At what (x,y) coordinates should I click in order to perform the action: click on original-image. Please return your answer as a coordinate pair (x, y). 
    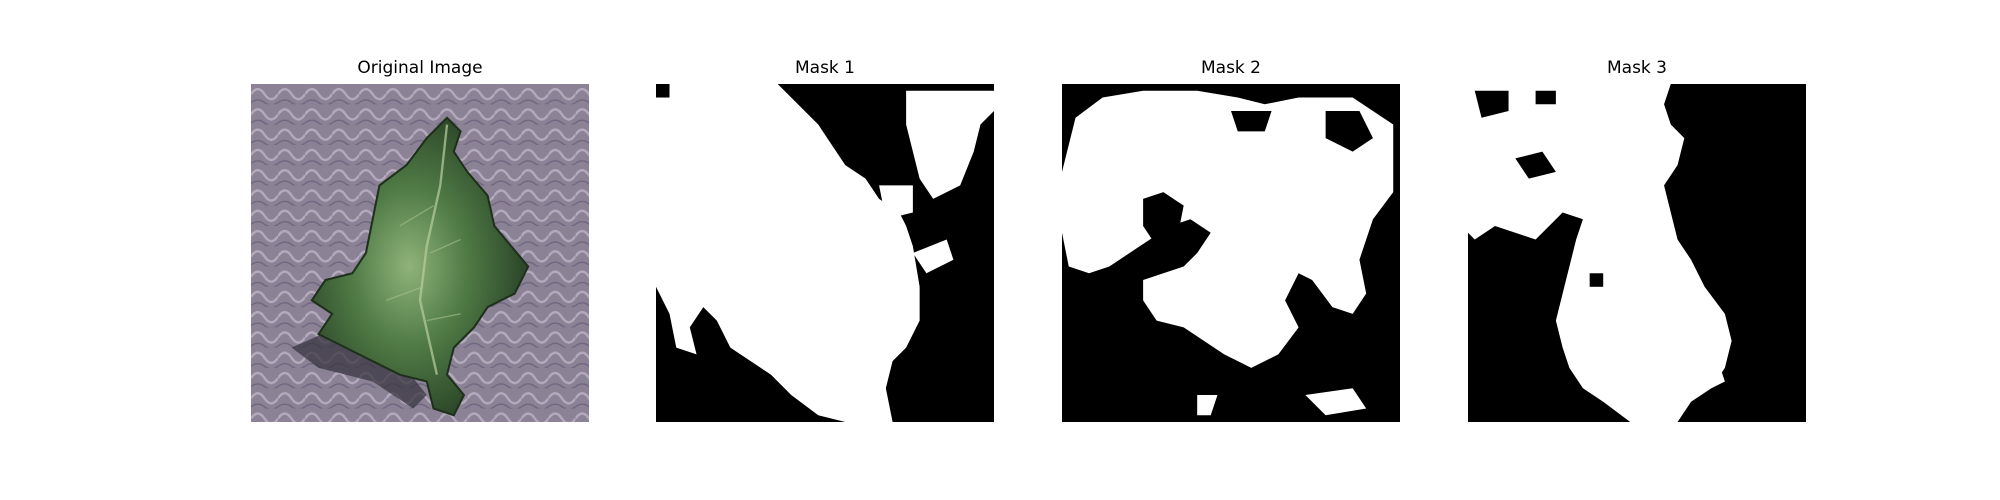
    Looking at the image, I should click on (420, 253).